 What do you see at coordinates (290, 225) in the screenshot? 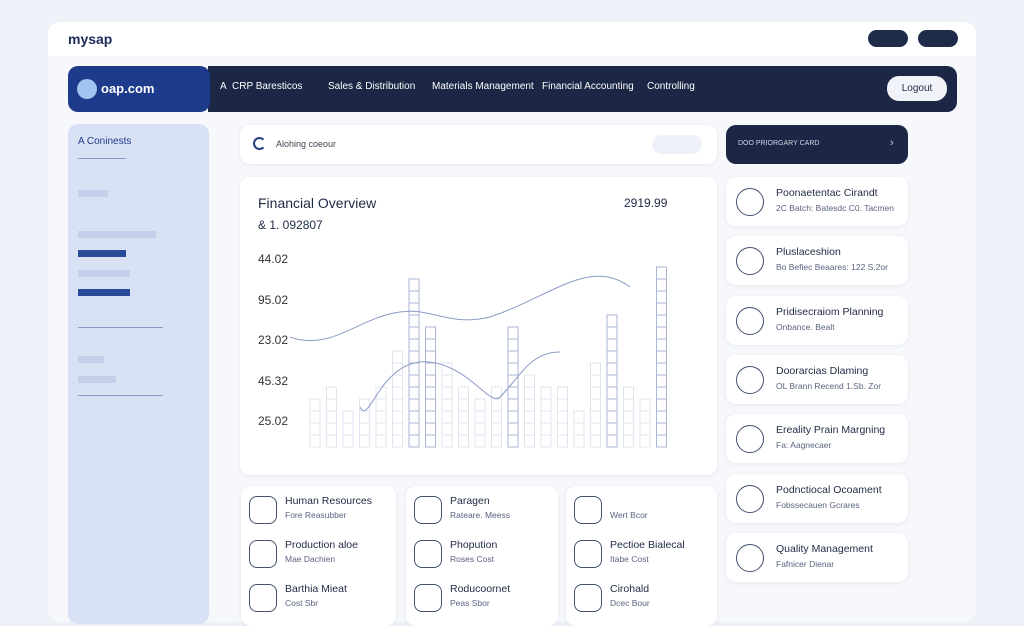
I see `overview-subtitle: & 1. 092807` at bounding box center [290, 225].